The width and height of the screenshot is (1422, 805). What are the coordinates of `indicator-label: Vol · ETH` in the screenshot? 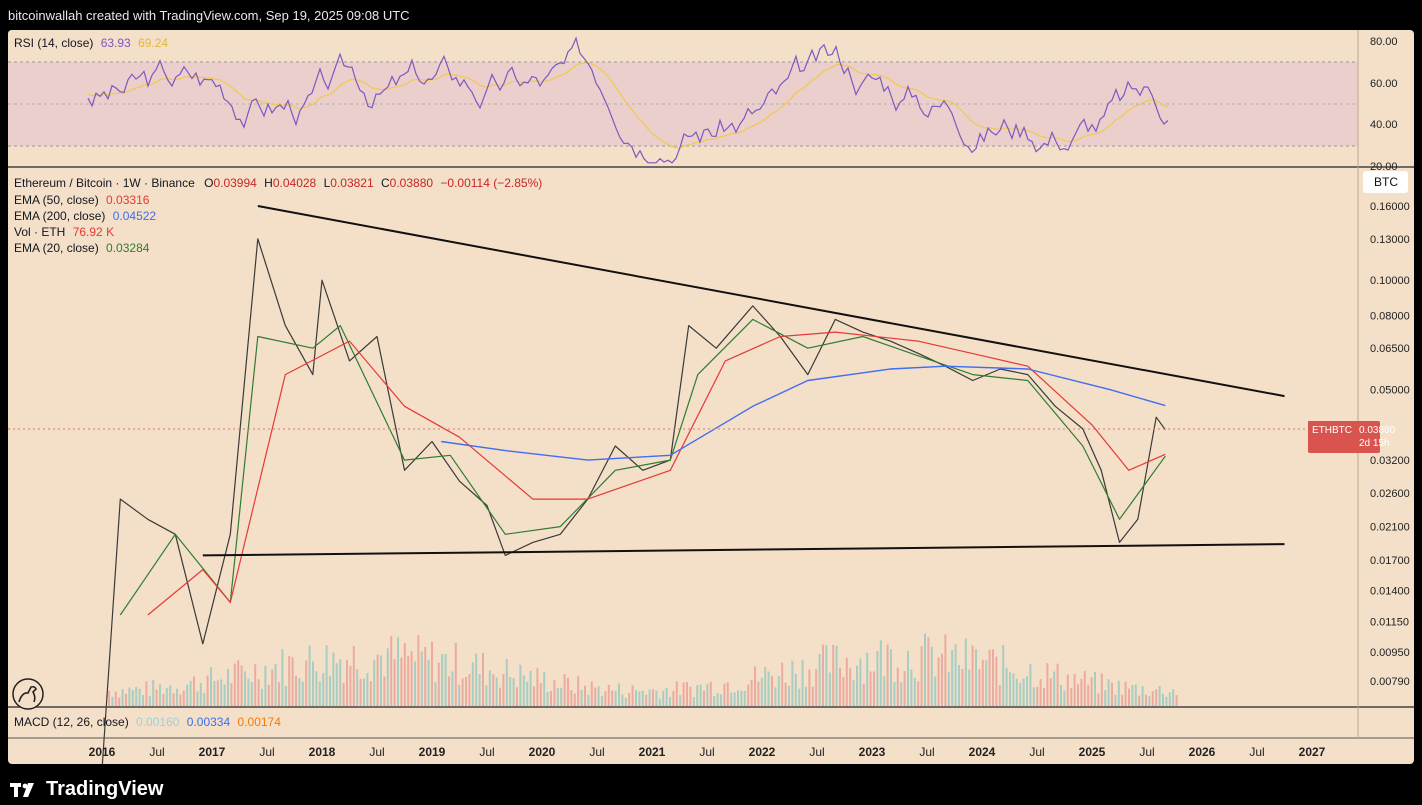 It's located at (40, 232).